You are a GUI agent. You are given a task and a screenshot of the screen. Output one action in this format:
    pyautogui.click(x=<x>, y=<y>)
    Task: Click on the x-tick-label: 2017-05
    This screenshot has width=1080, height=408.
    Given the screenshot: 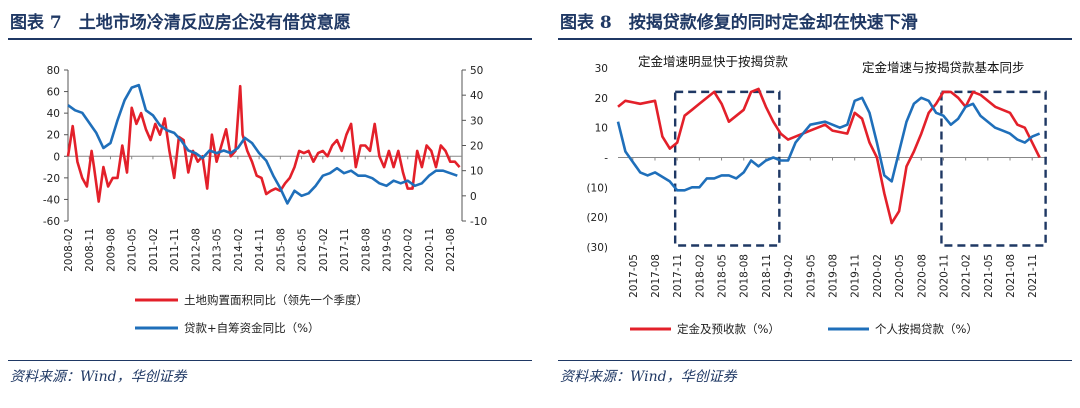 What is the action you would take?
    pyautogui.click(x=634, y=276)
    